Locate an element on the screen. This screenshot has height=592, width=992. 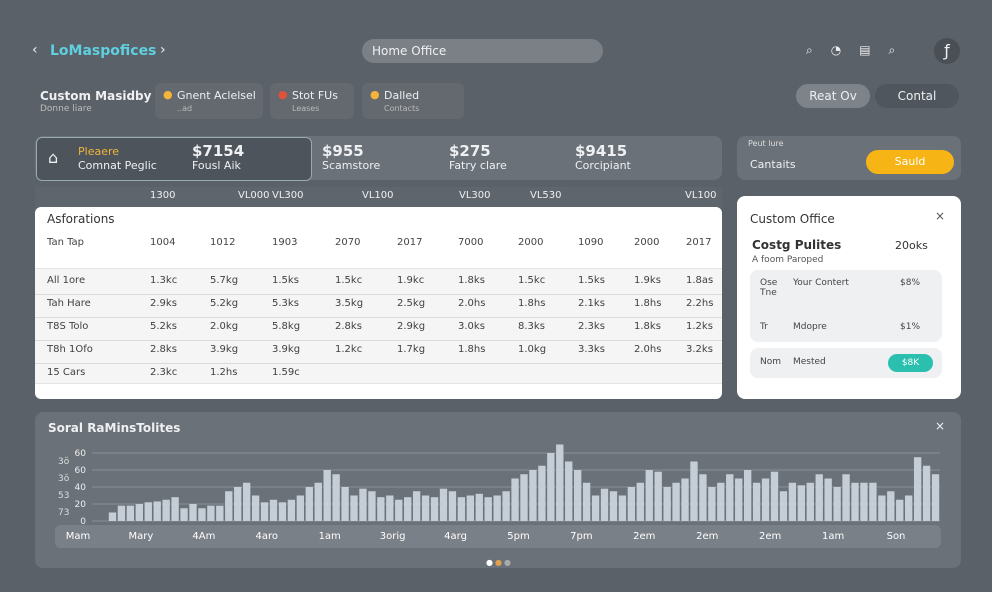
cell: 3.3ks is located at coordinates (591, 349).